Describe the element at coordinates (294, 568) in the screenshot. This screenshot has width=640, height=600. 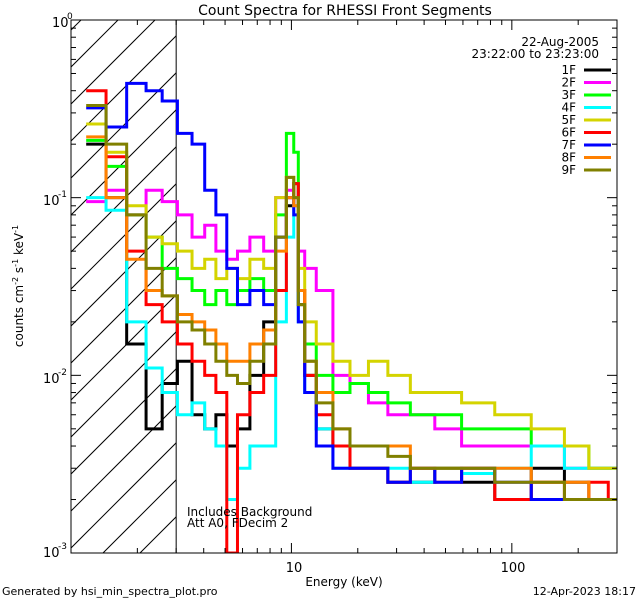
I see `x-tick-label-10: 10` at that location.